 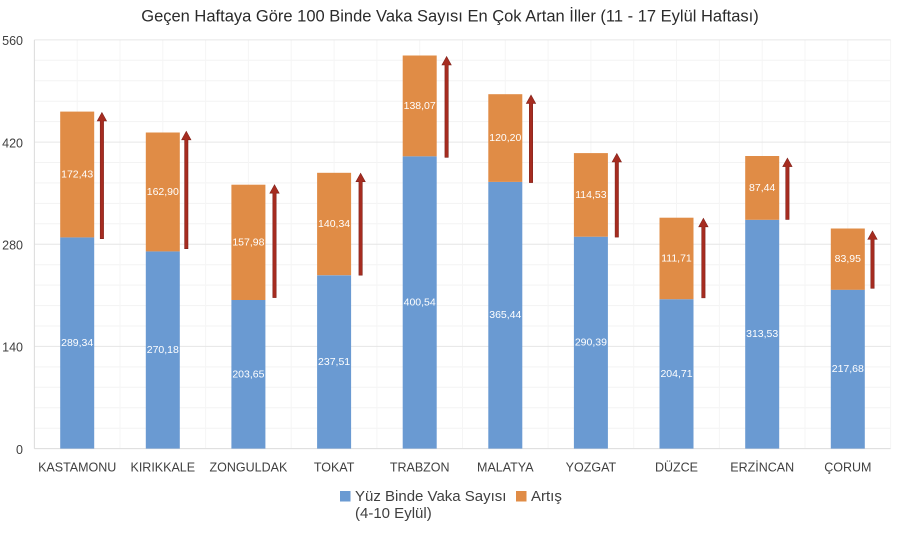 I want to click on svg-text: 280, so click(x=12, y=246).